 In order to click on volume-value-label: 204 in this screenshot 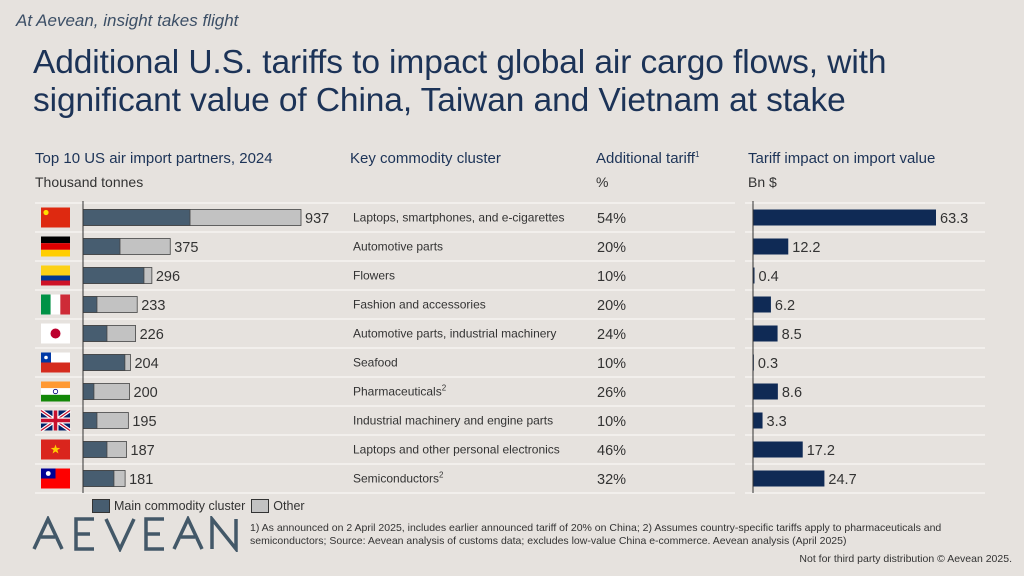, I will do `click(146, 364)`.